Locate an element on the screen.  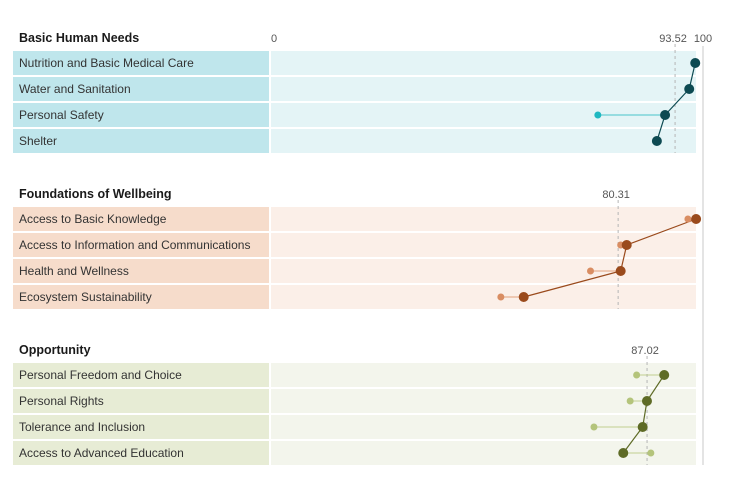
row-label: Access to Advanced Education is located at coordinates (101, 453).